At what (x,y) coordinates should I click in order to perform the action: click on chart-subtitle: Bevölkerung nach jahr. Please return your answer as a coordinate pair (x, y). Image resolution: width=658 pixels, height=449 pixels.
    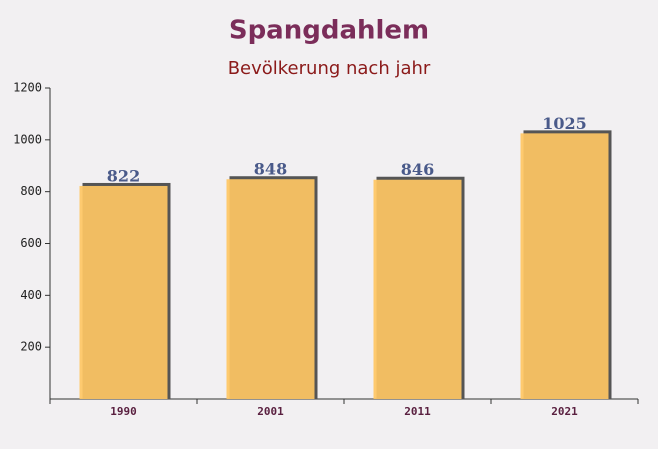
    Looking at the image, I should click on (329, 68).